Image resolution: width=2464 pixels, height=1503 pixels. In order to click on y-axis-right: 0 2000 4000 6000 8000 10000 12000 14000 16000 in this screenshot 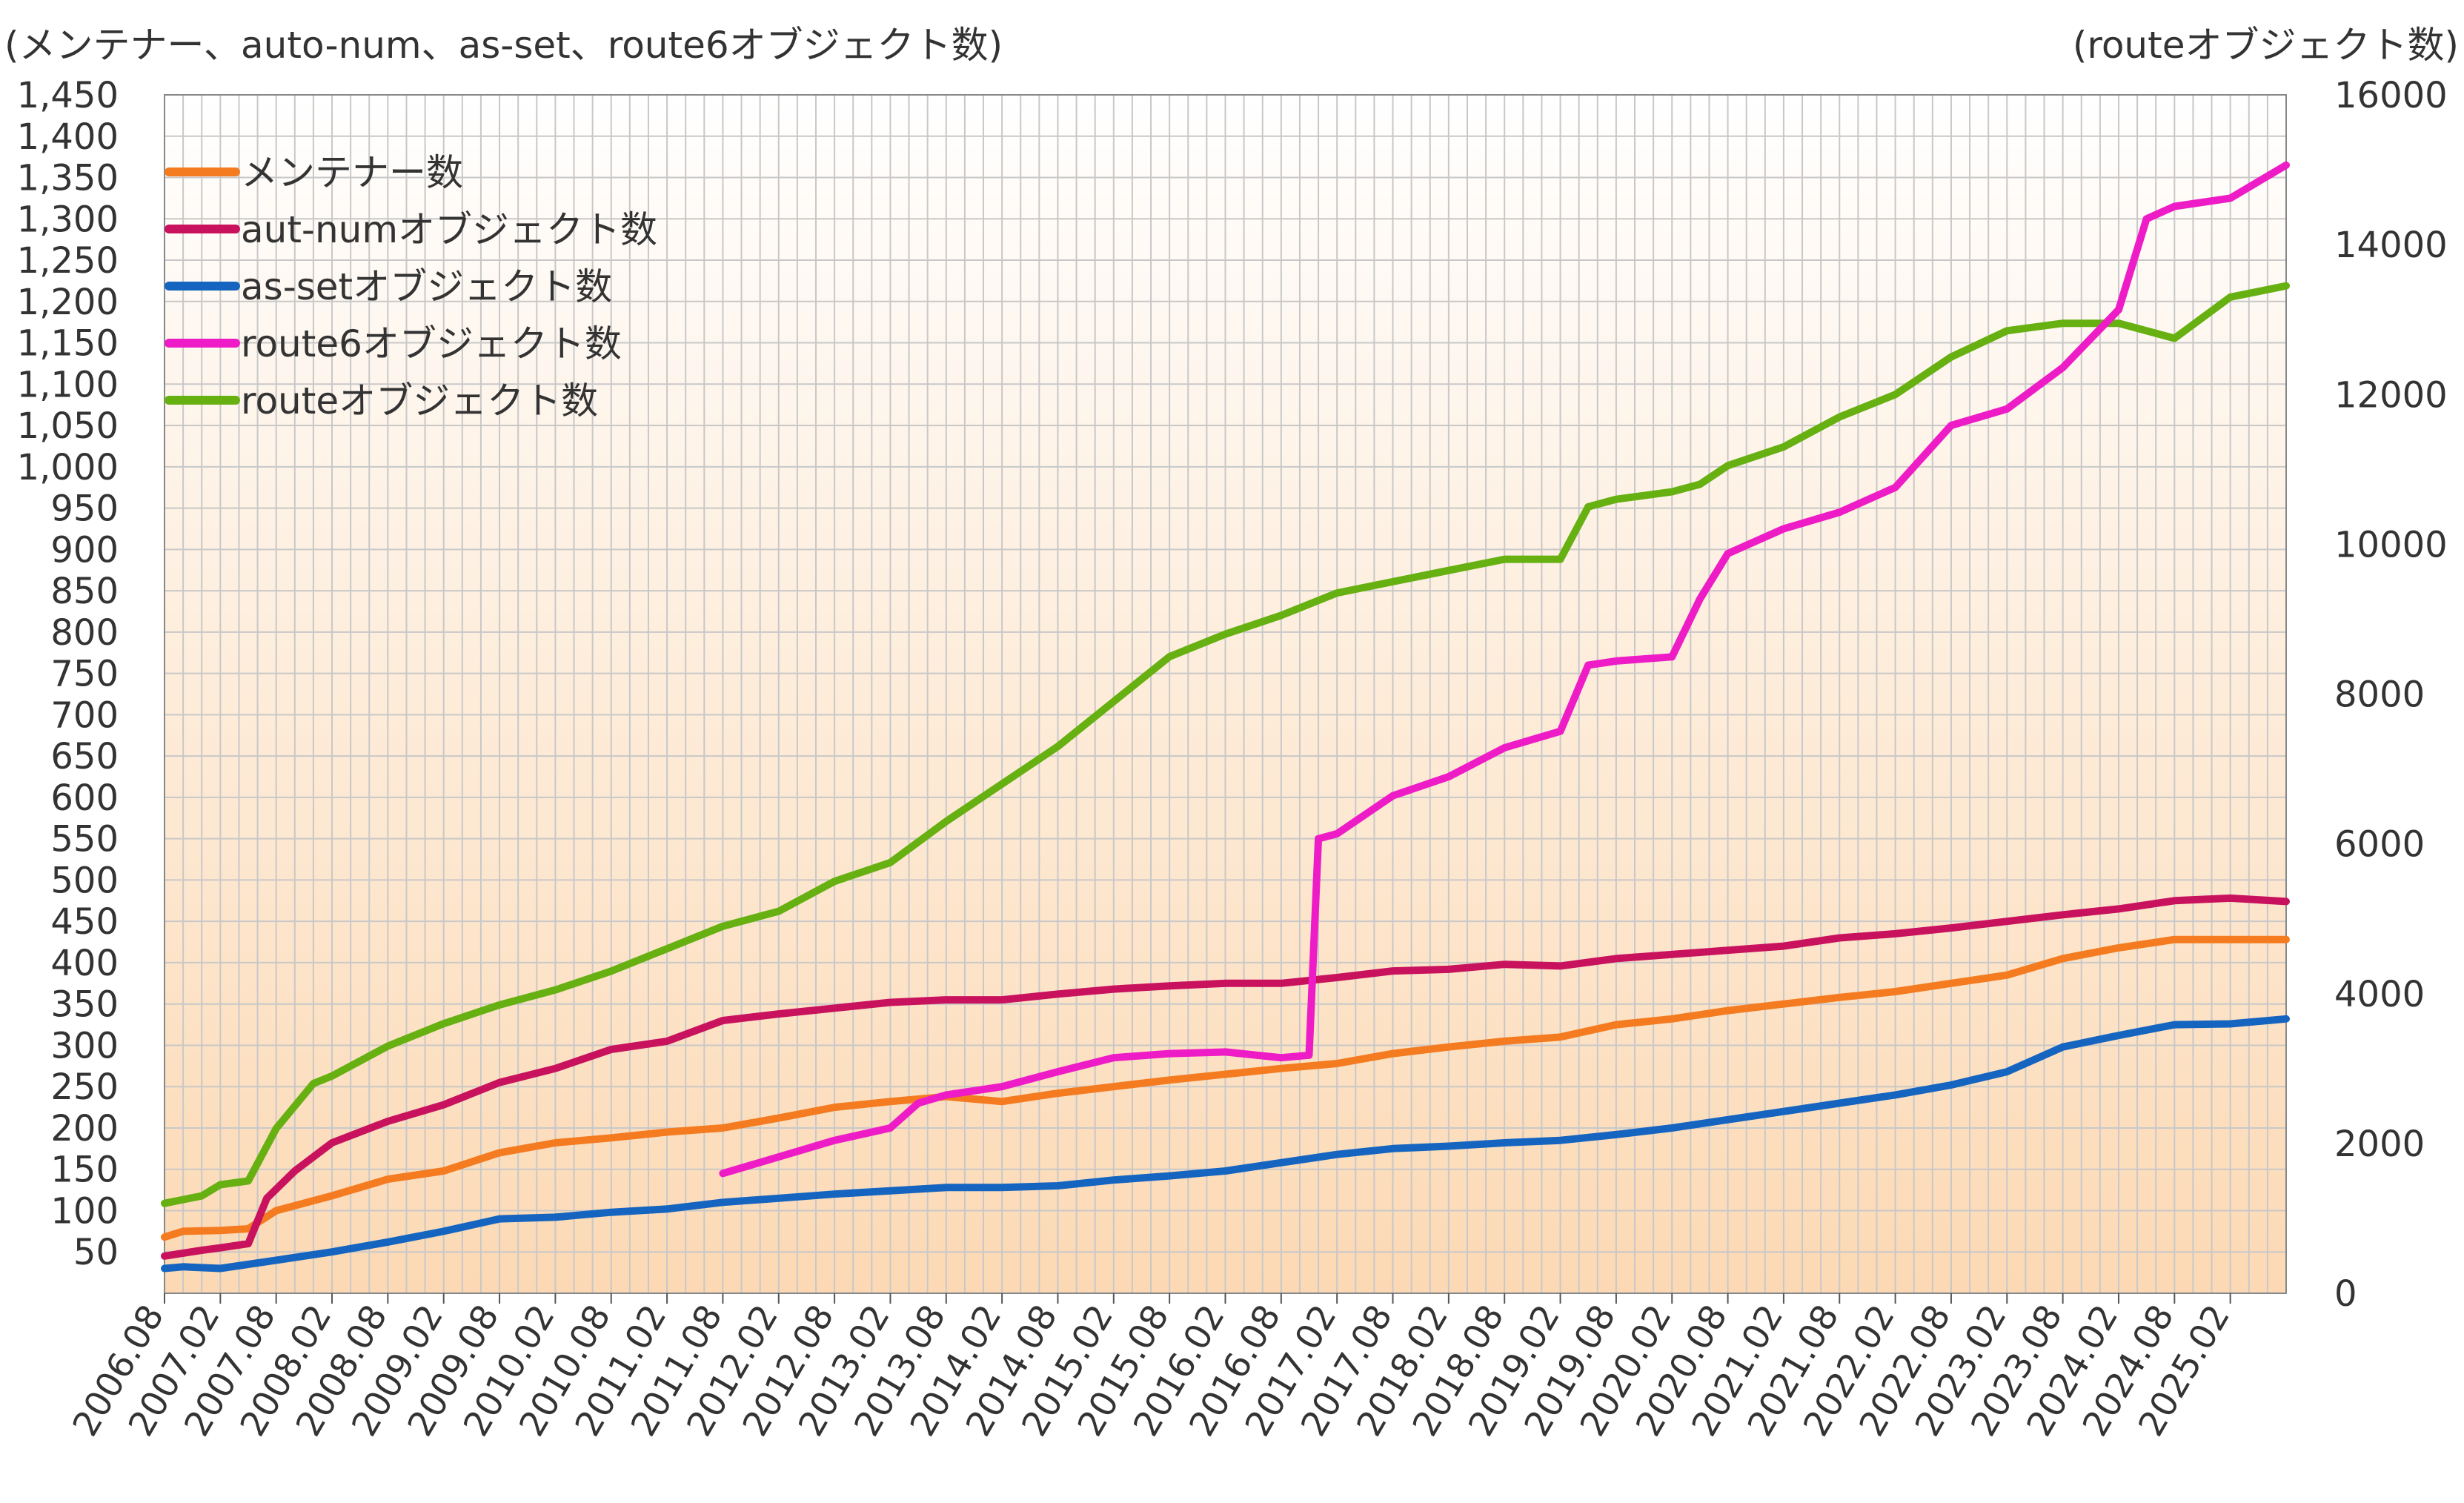, I will do `click(2391, 695)`.